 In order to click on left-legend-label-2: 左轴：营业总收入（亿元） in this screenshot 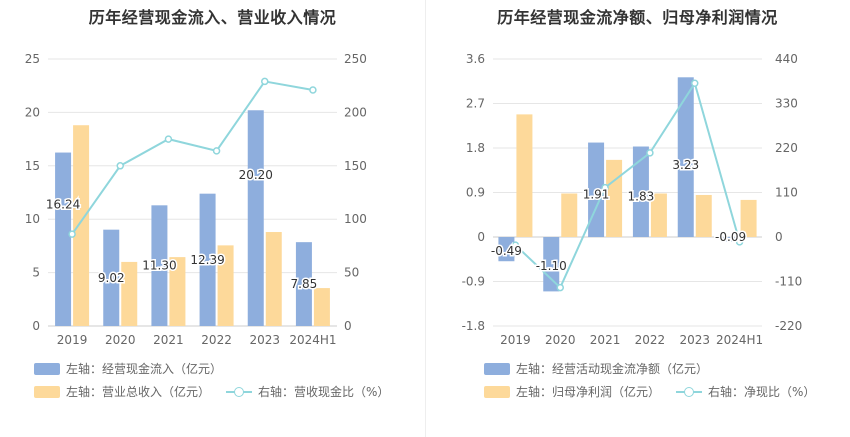, I will do `click(138, 392)`.